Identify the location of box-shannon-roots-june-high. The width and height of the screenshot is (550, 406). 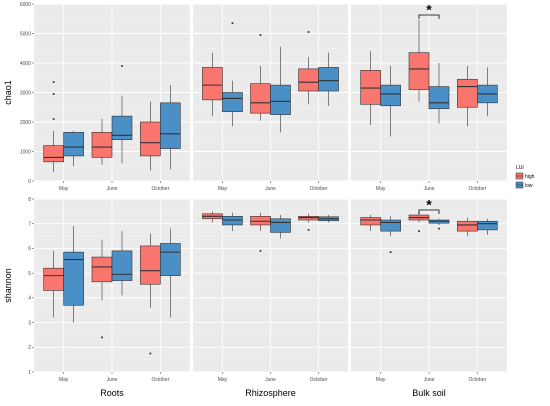
(102, 289).